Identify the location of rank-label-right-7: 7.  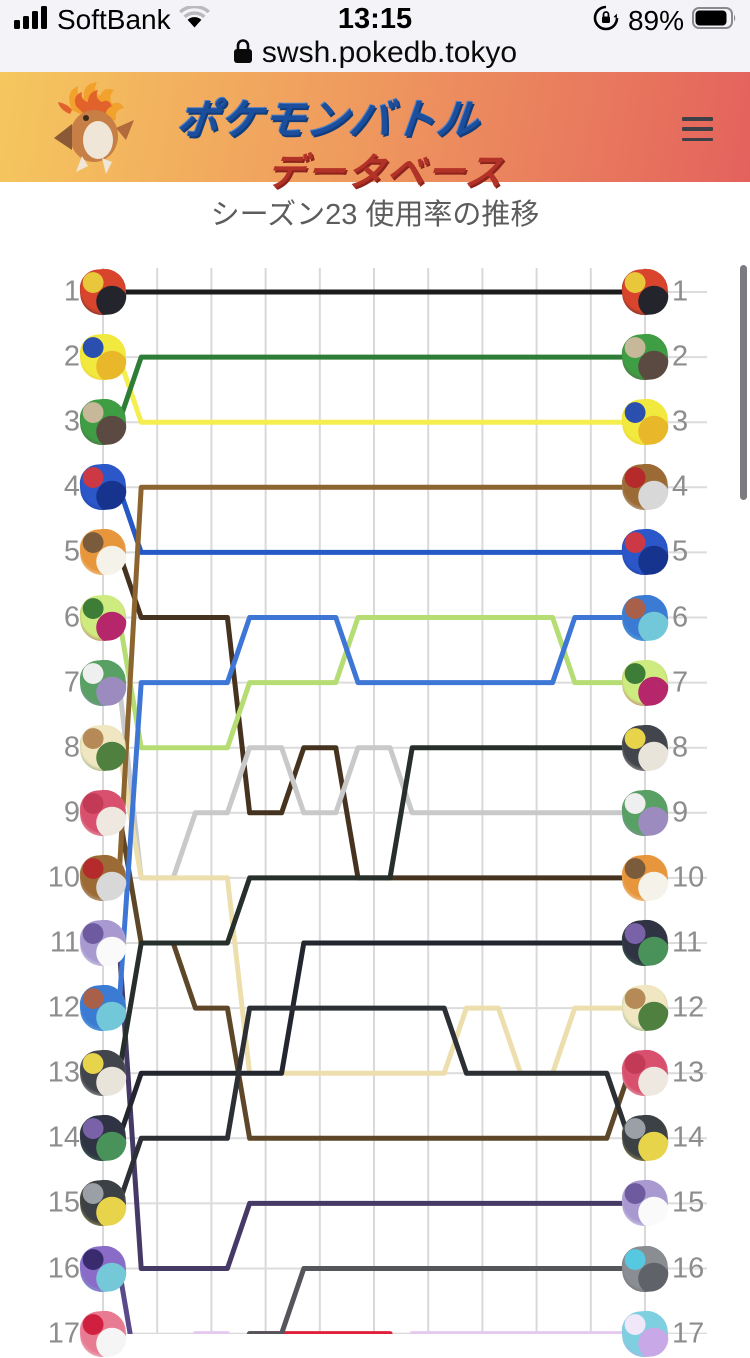
(680, 682).